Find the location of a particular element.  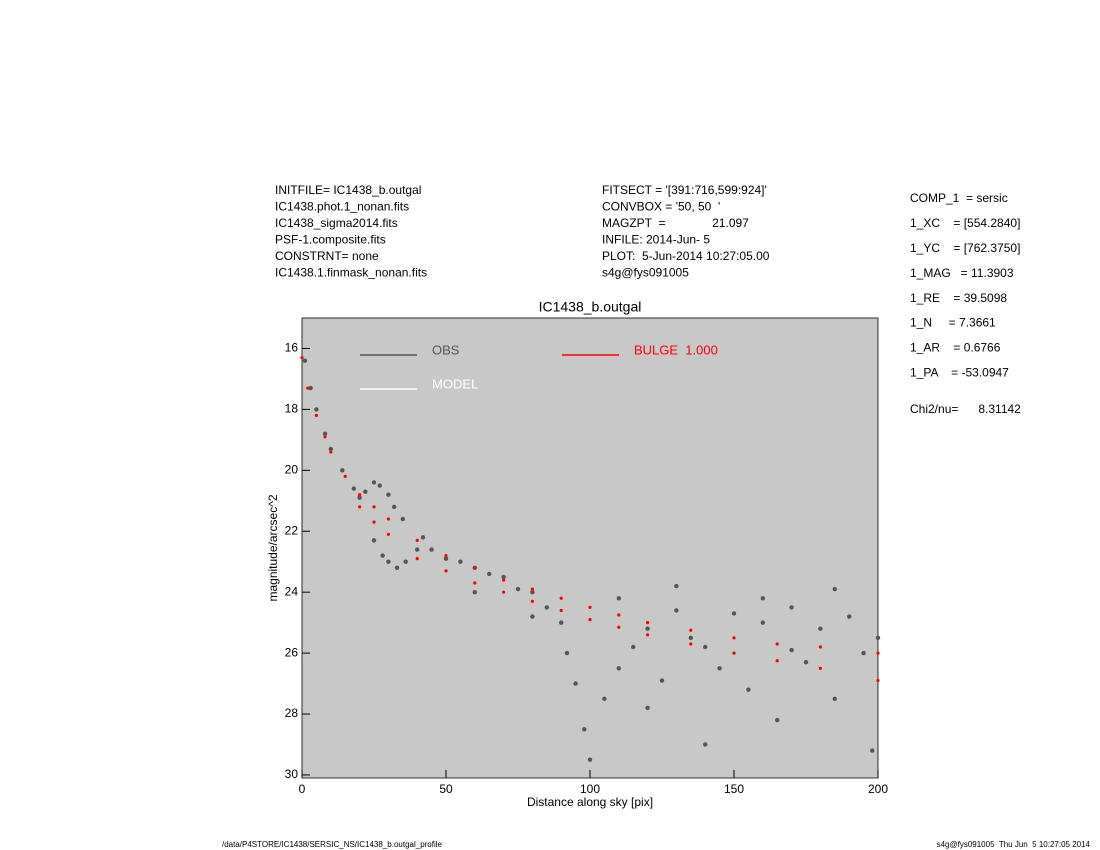

fit-parameter: 1_RE = 39.5098 is located at coordinates (958, 298).